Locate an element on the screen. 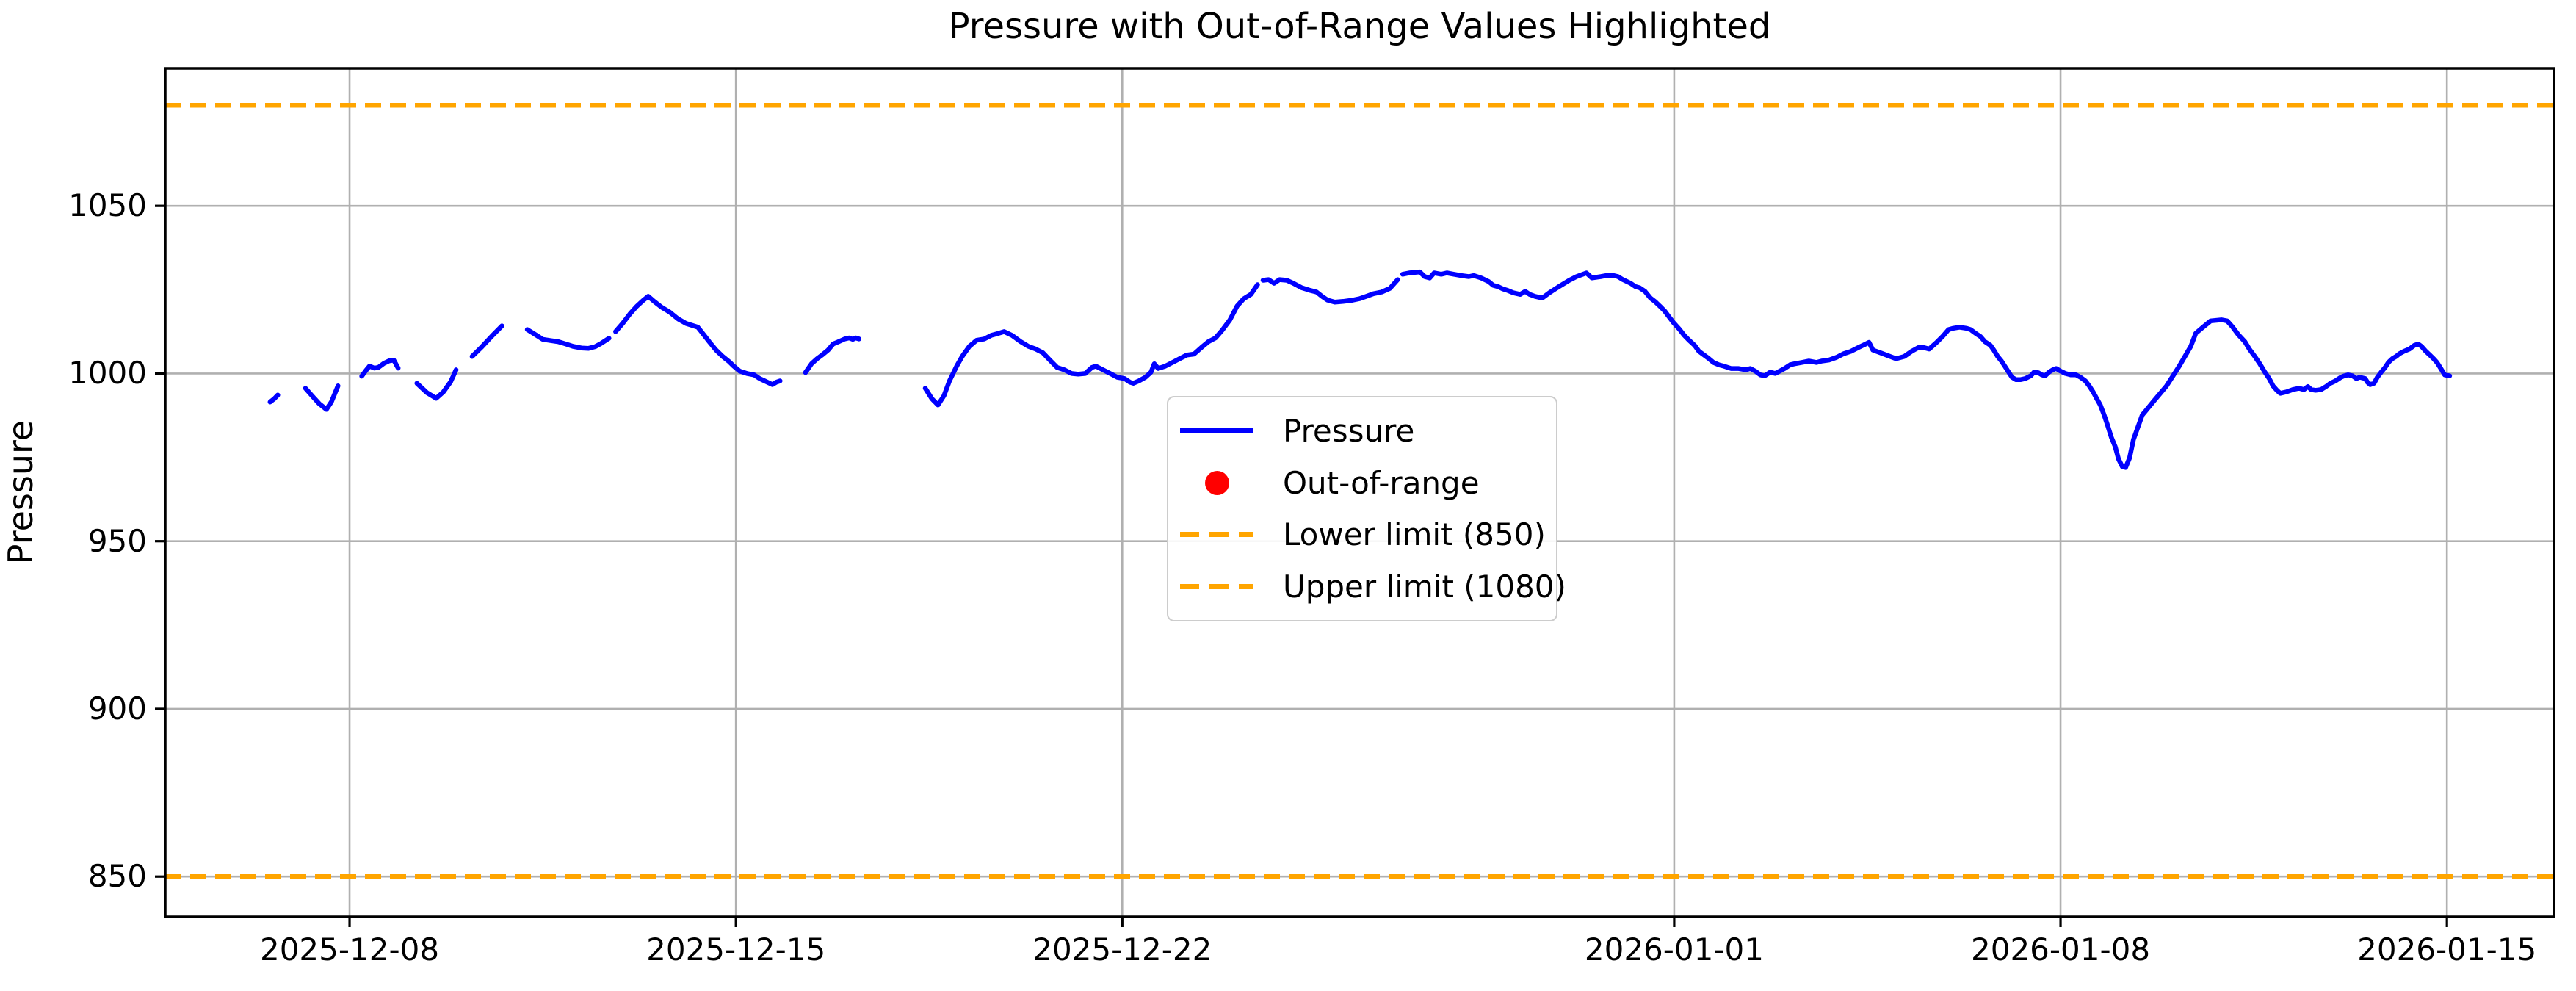 This screenshot has height=991, width=2576. x-tick-label: 2026-01-01 is located at coordinates (1674, 949).